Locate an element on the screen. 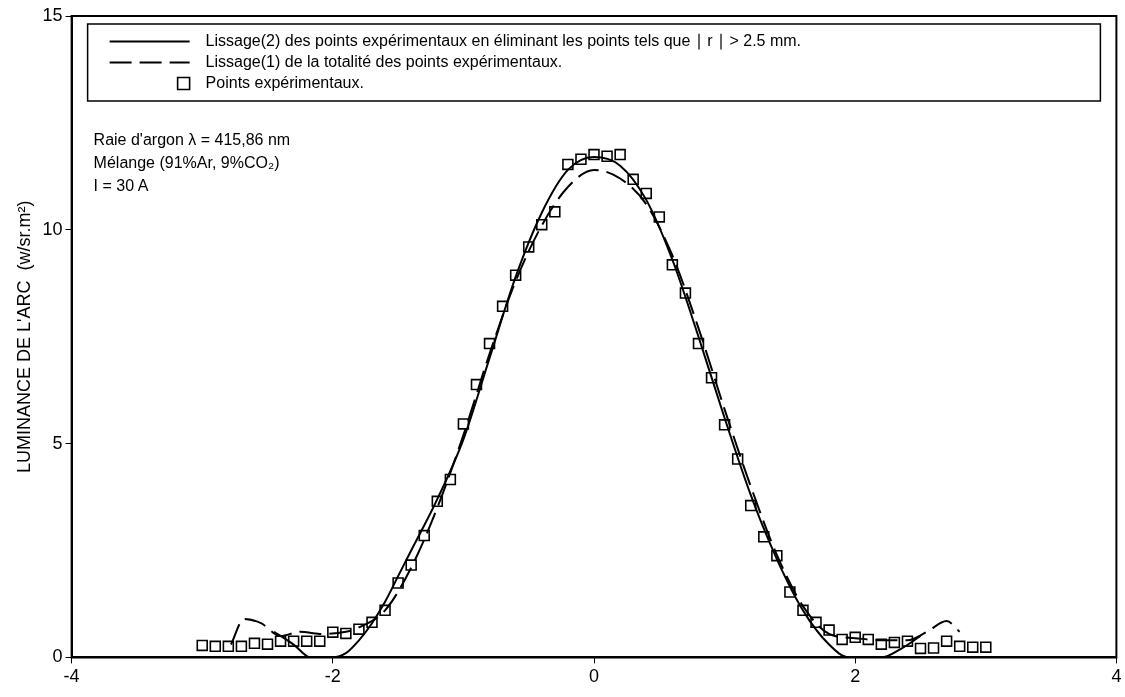  annotation: Raie d'argon λ = 415,86 nm is located at coordinates (192, 140).